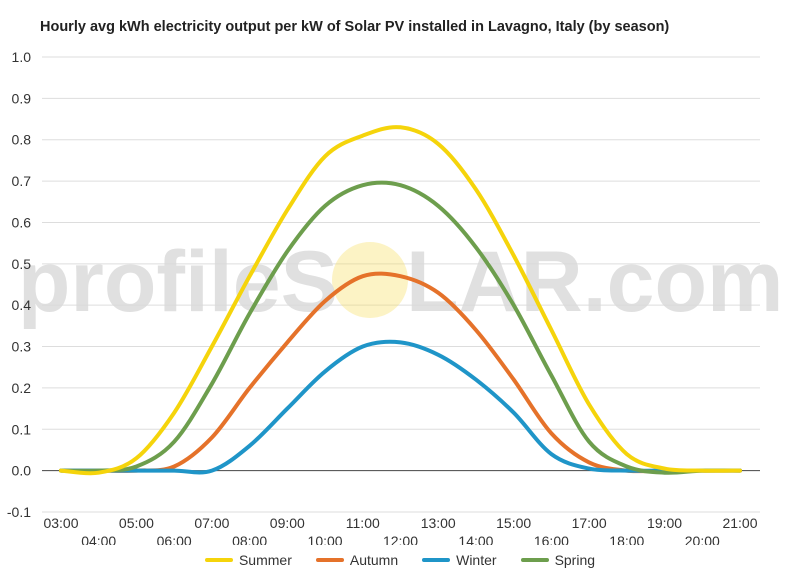 Image resolution: width=800 pixels, height=570 pixels. I want to click on y-tick-label: 0.8, so click(22, 140).